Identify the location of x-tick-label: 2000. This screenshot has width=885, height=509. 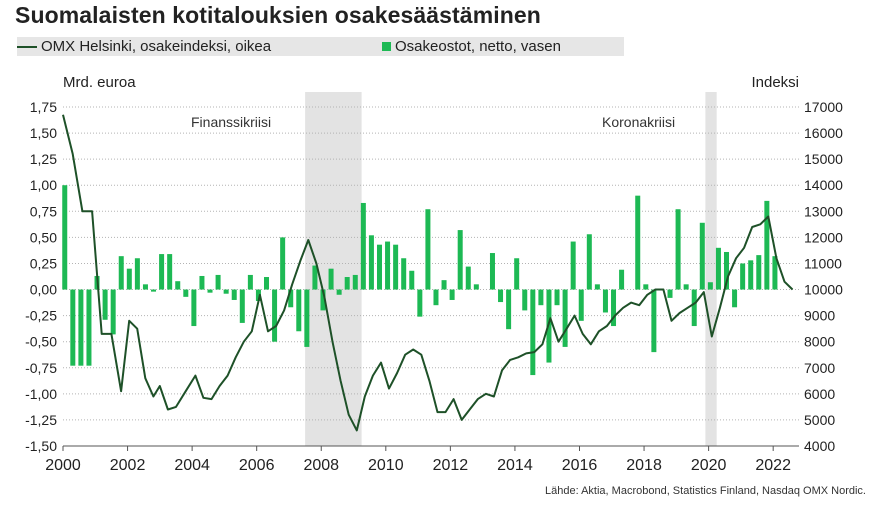
(63, 465).